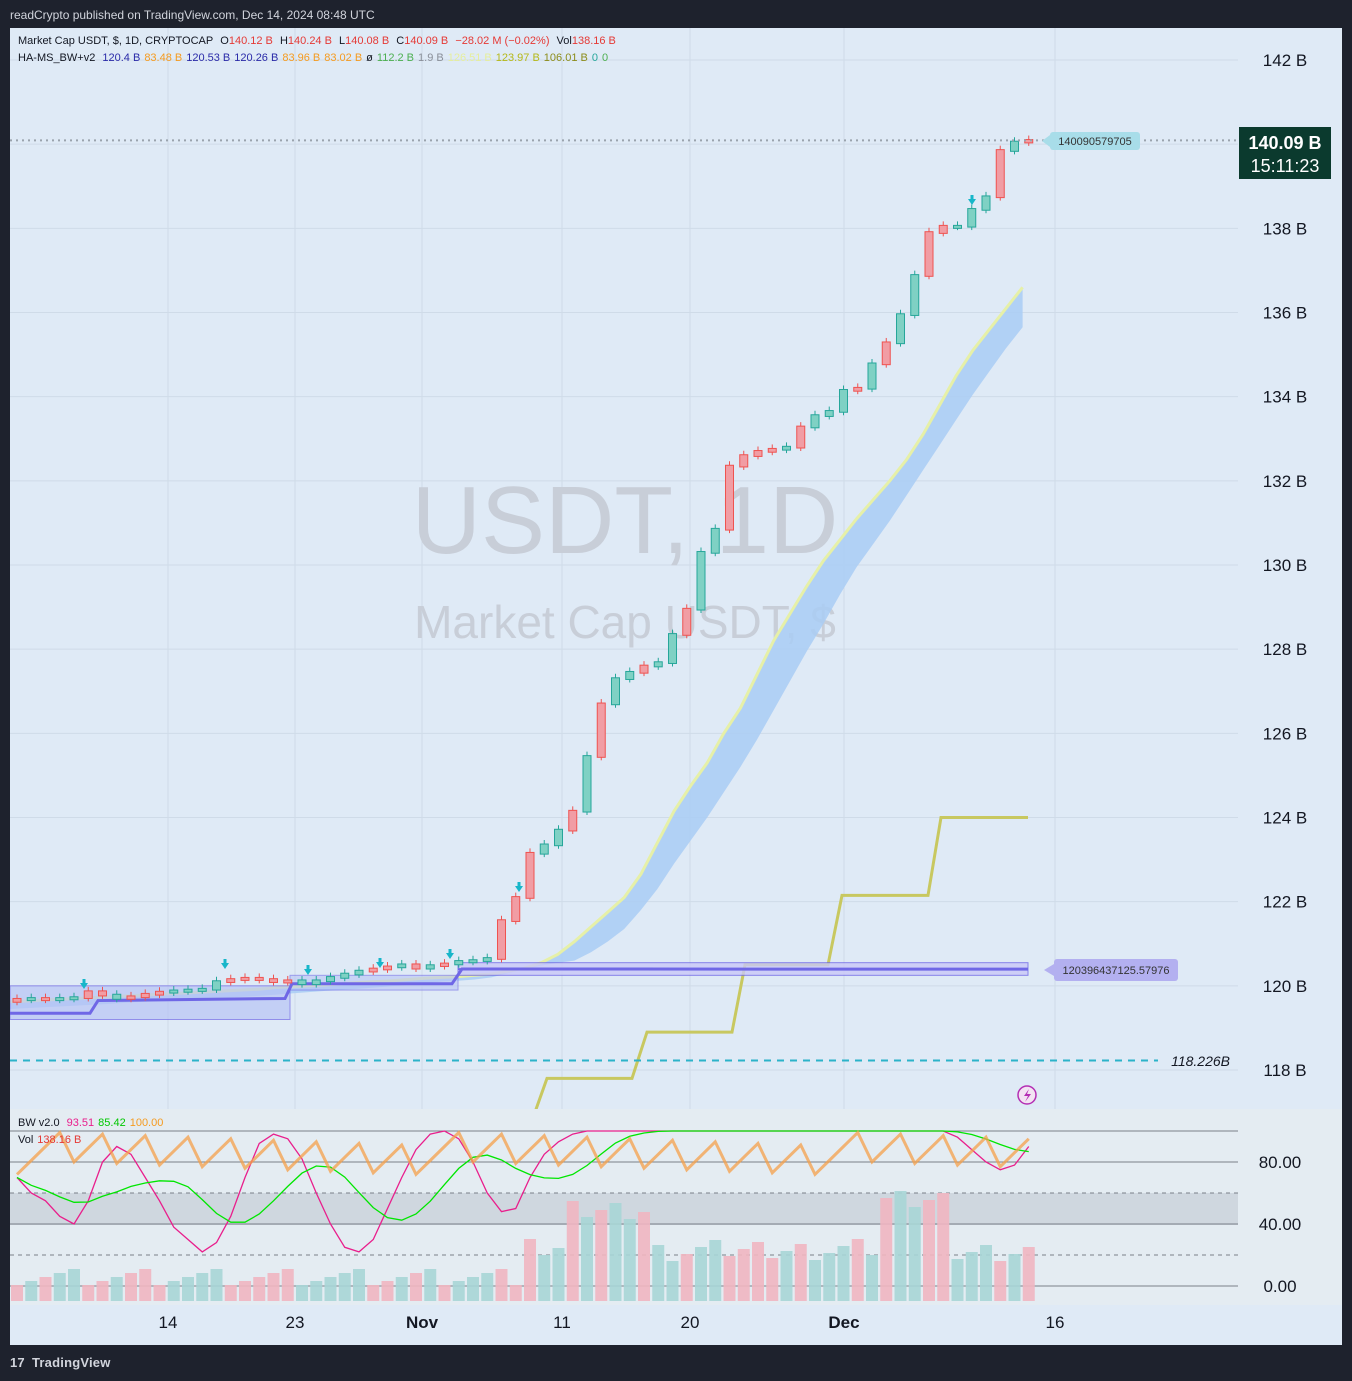 Image resolution: width=1352 pixels, height=1381 pixels. Describe the element at coordinates (60, 1362) in the screenshot. I see `tradingview-logo: 17 TradingView` at that location.